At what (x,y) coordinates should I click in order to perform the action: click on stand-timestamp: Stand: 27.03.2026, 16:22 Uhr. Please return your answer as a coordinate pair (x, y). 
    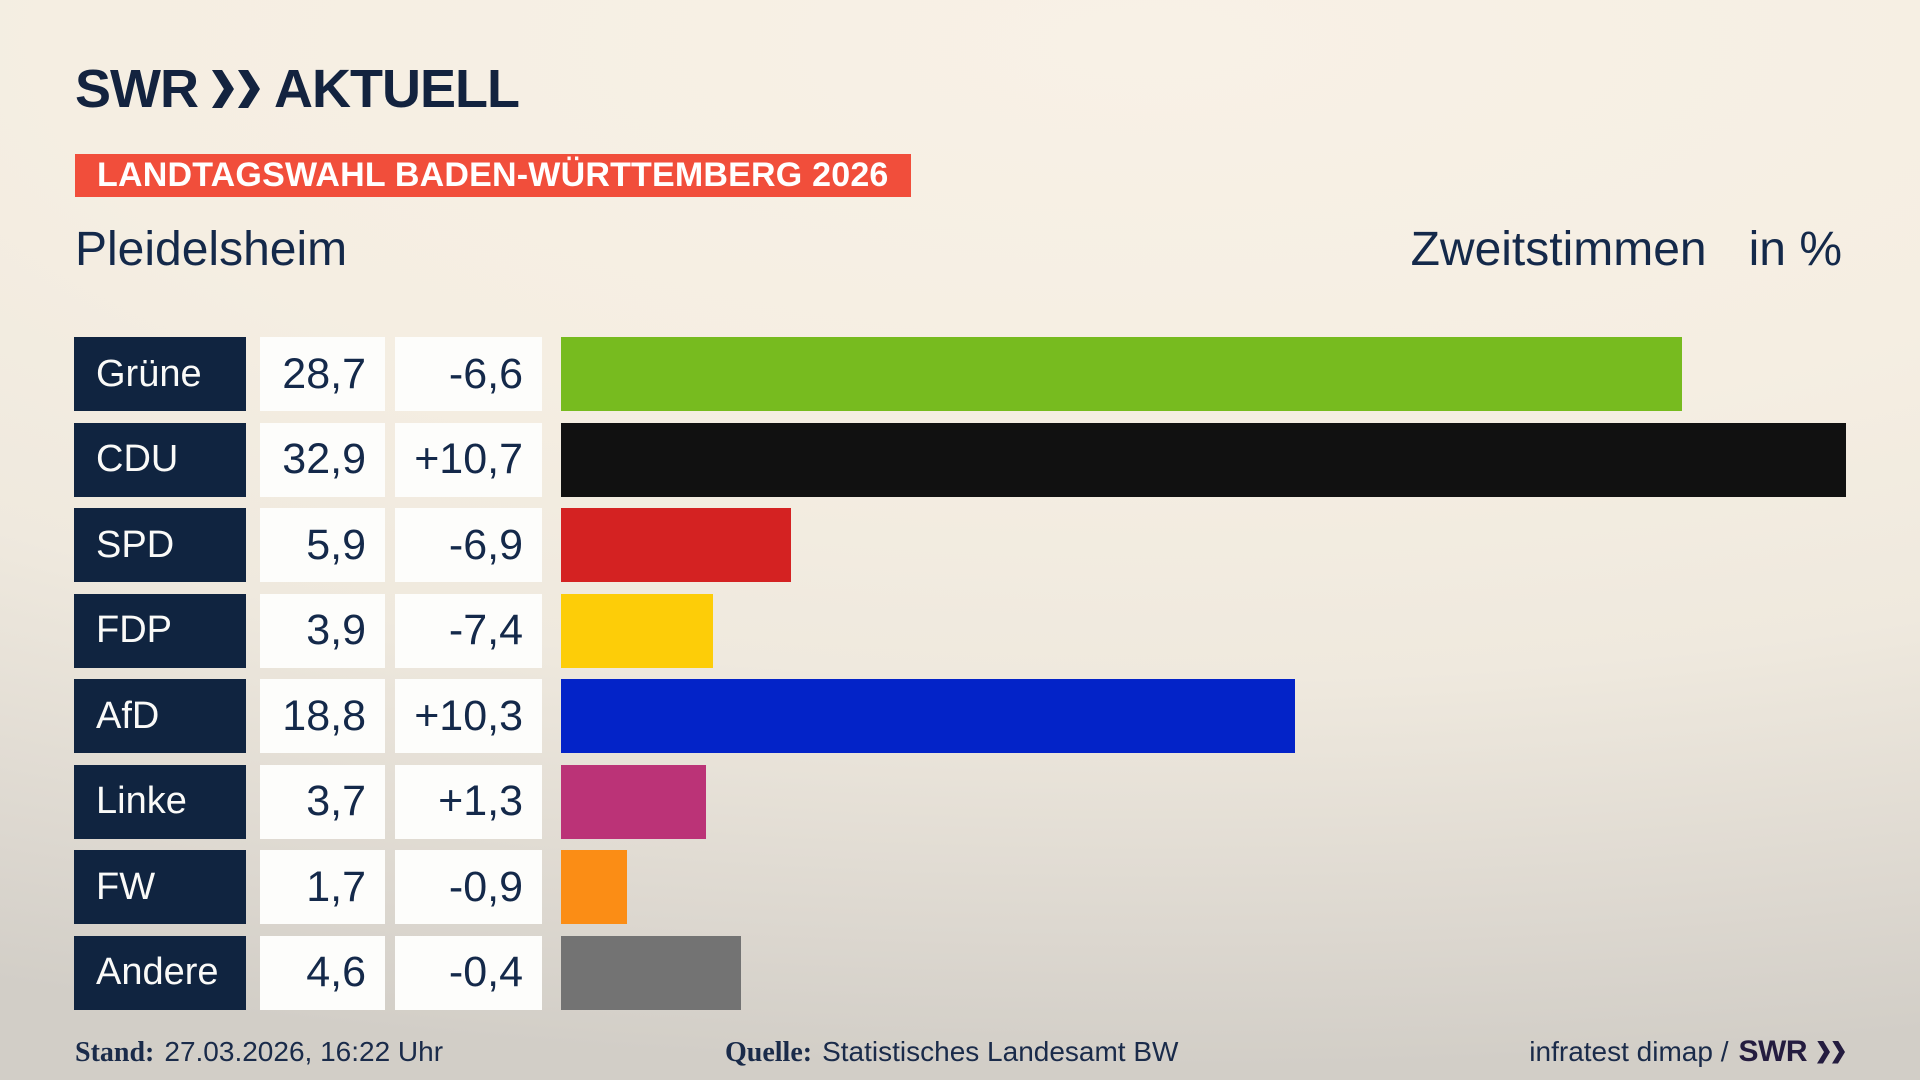
    Looking at the image, I should click on (259, 1052).